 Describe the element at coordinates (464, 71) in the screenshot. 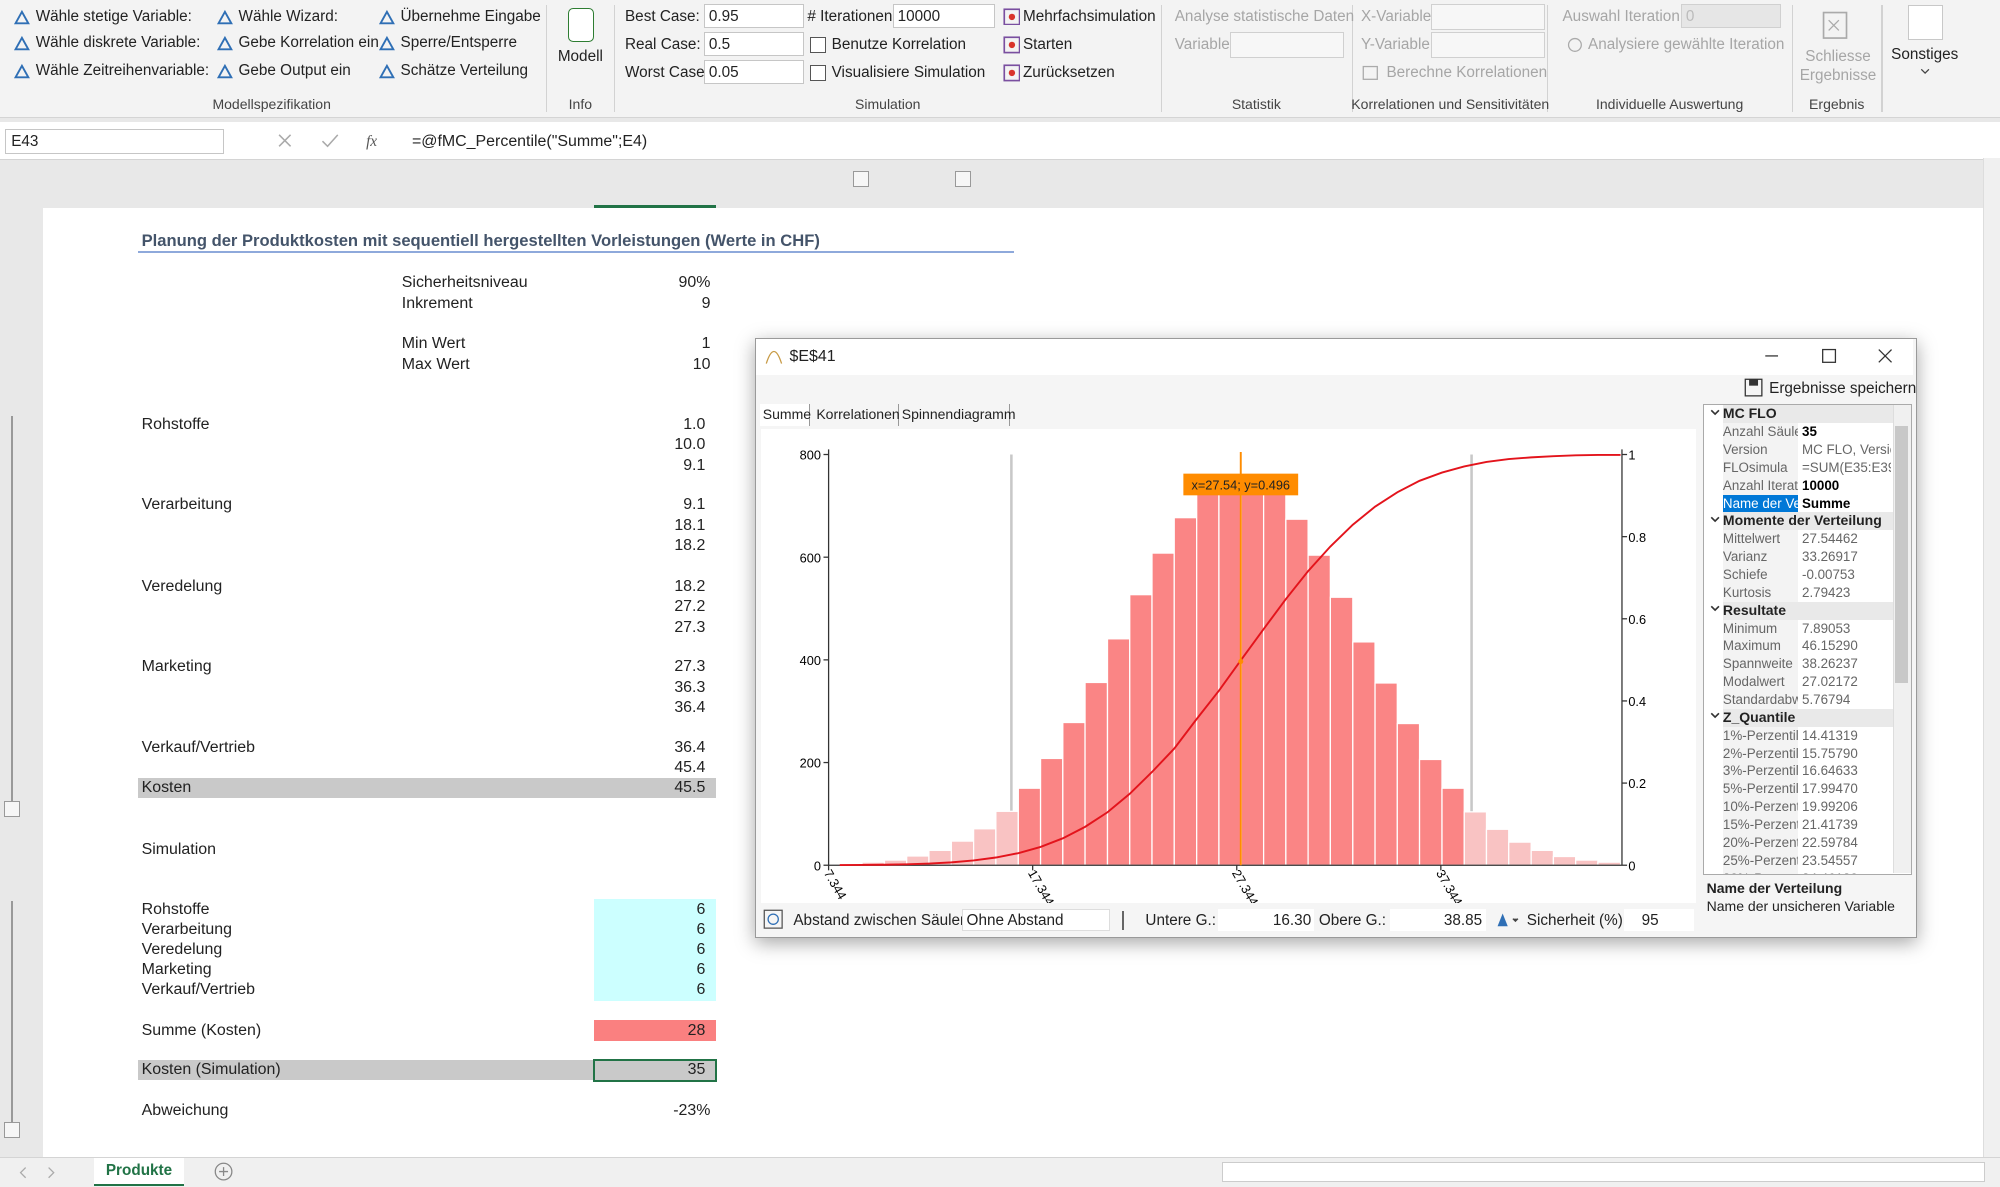

I see `ribbon-button: Schätze Verteilung` at that location.